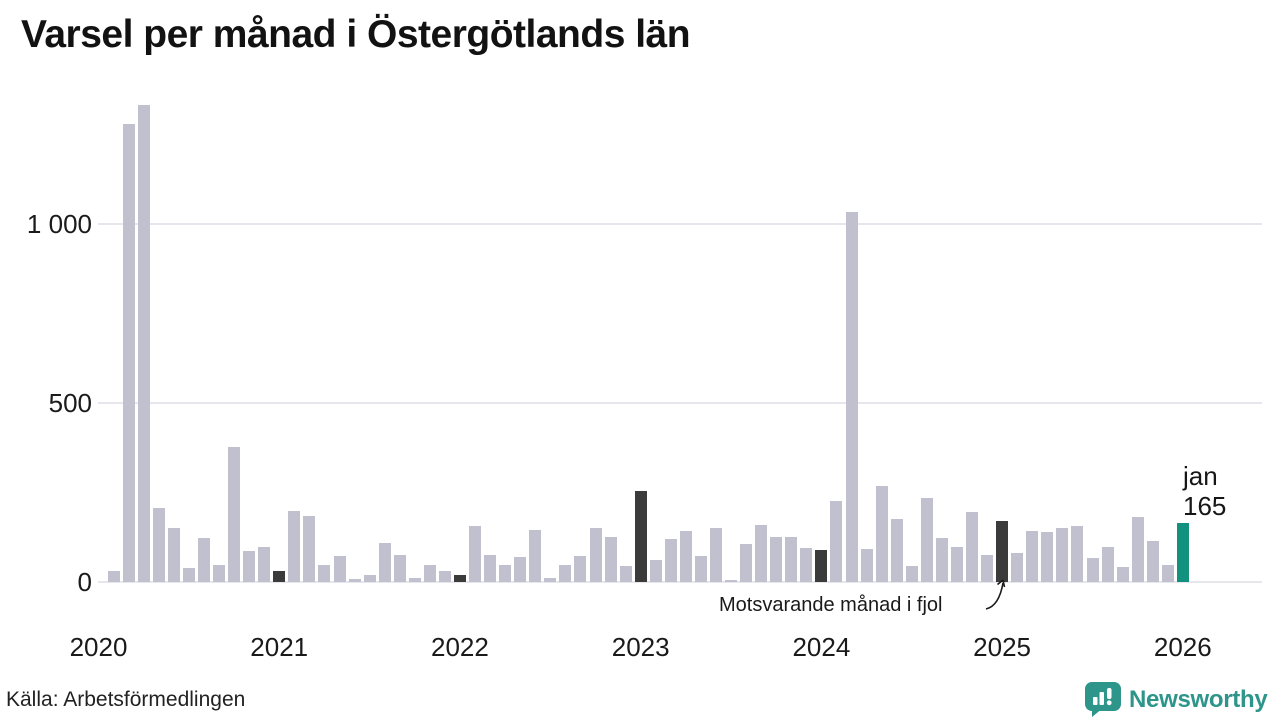 This screenshot has height=720, width=1280. I want to click on x-axis-year-2024: 2024, so click(821, 647).